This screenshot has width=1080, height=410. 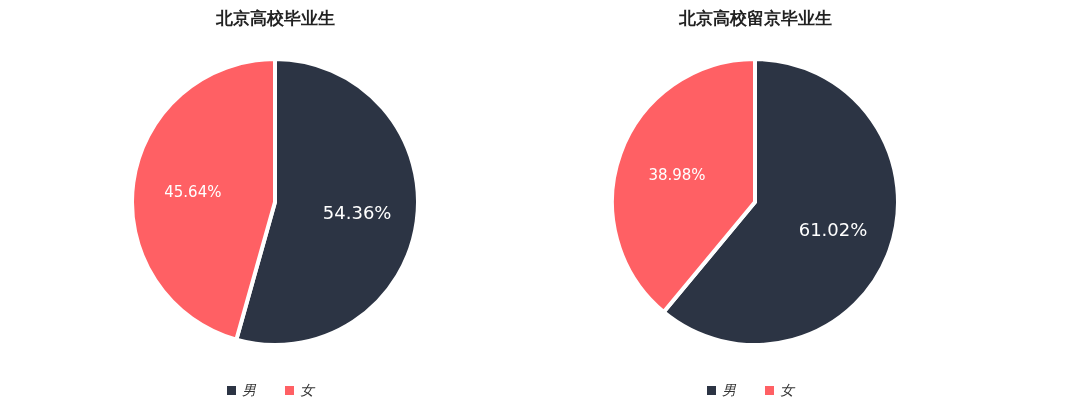 What do you see at coordinates (677, 174) in the screenshot?
I see `data-label: 38.98%` at bounding box center [677, 174].